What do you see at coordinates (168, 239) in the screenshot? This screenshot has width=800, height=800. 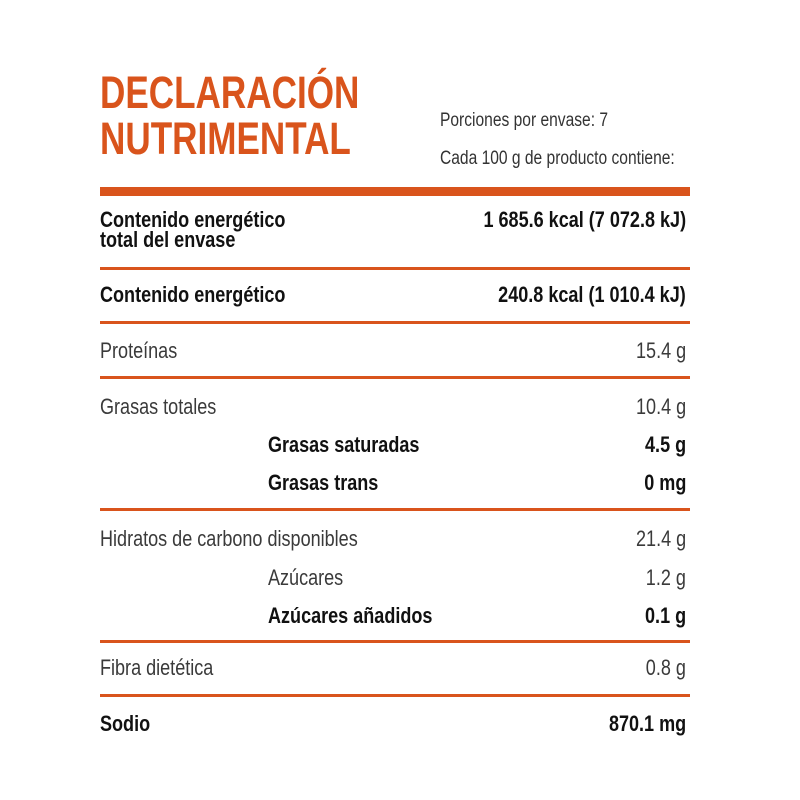 I see `energy-total-label-line-2: total del envase` at bounding box center [168, 239].